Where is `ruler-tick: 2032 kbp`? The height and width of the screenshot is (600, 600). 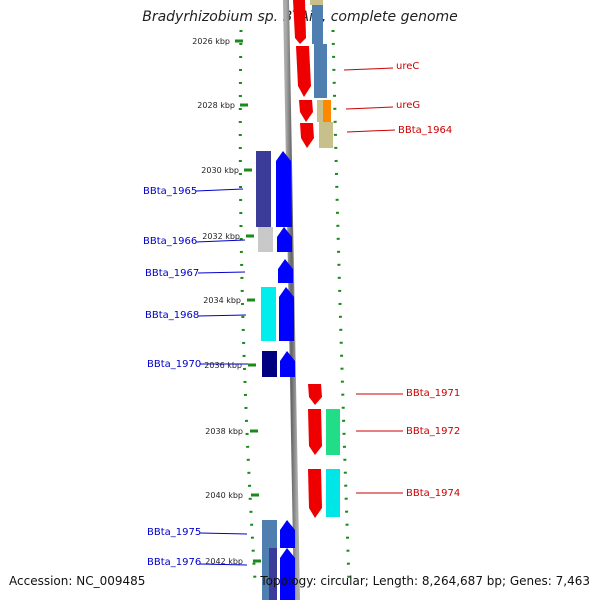 ruler-tick: 2032 kbp is located at coordinates (228, 236).